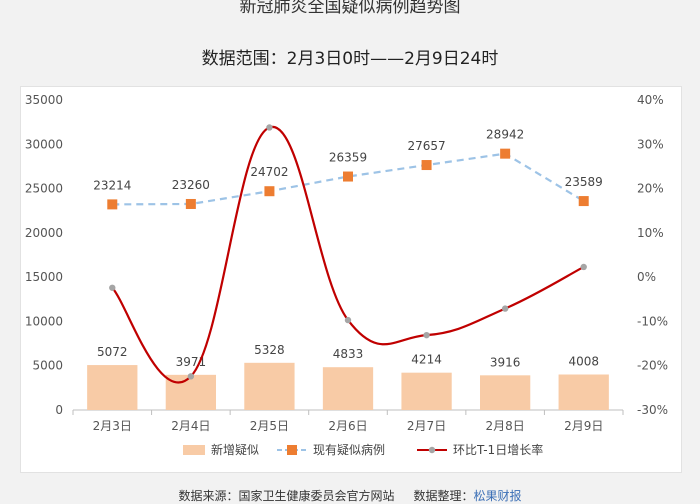 The width and height of the screenshot is (700, 504). What do you see at coordinates (505, 362) in the screenshot?
I see `bar-data-label: 3916` at bounding box center [505, 362].